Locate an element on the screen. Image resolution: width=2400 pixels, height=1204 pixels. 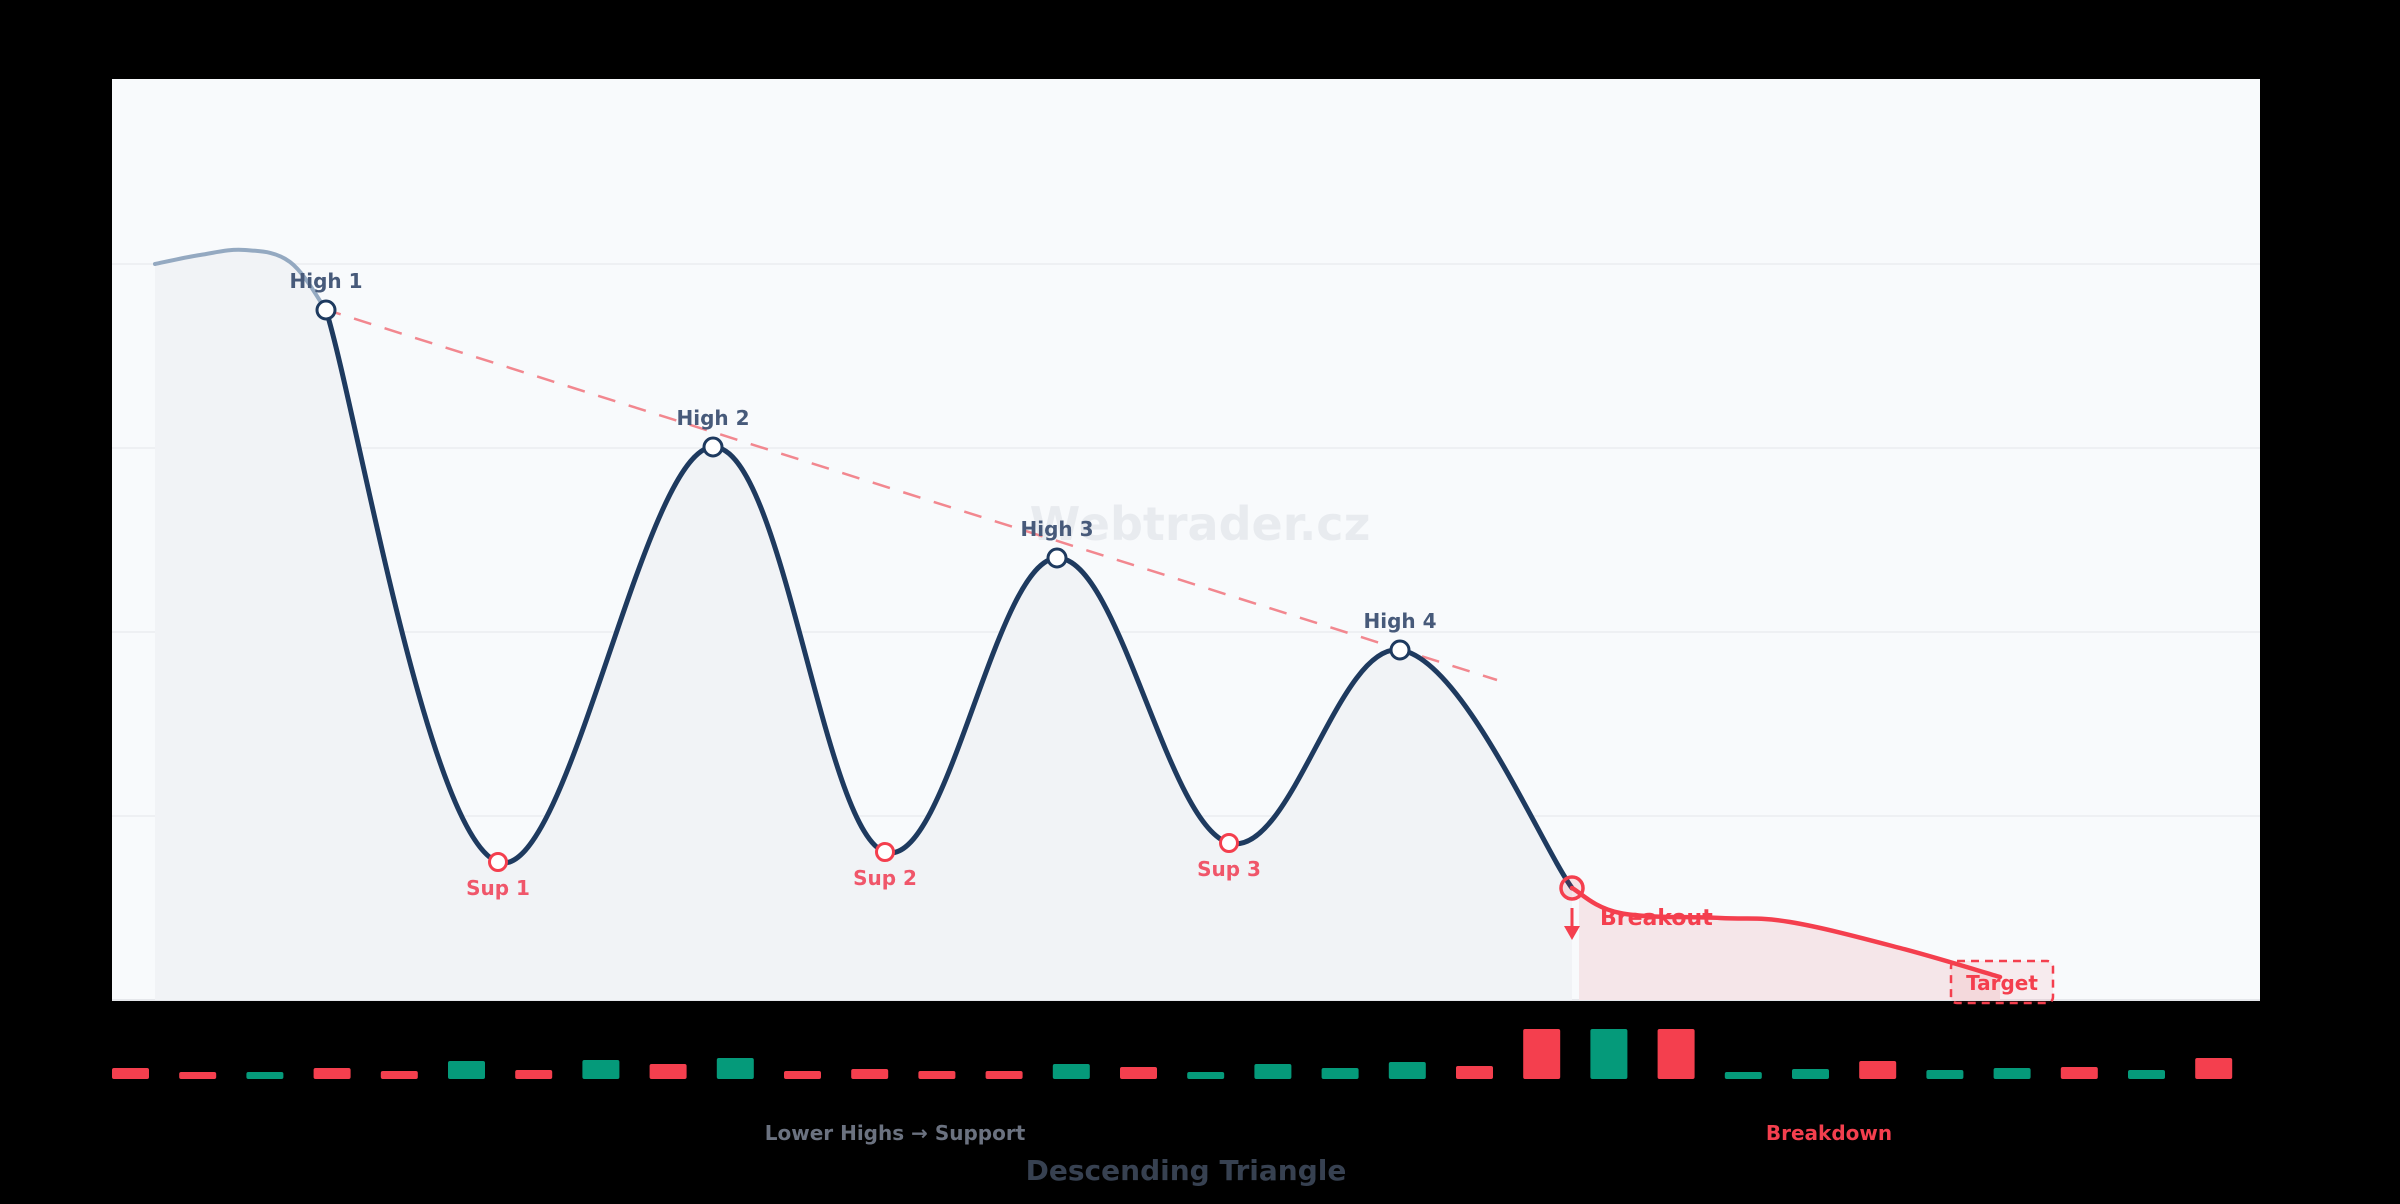
lead-in-area is located at coordinates (240, 625).